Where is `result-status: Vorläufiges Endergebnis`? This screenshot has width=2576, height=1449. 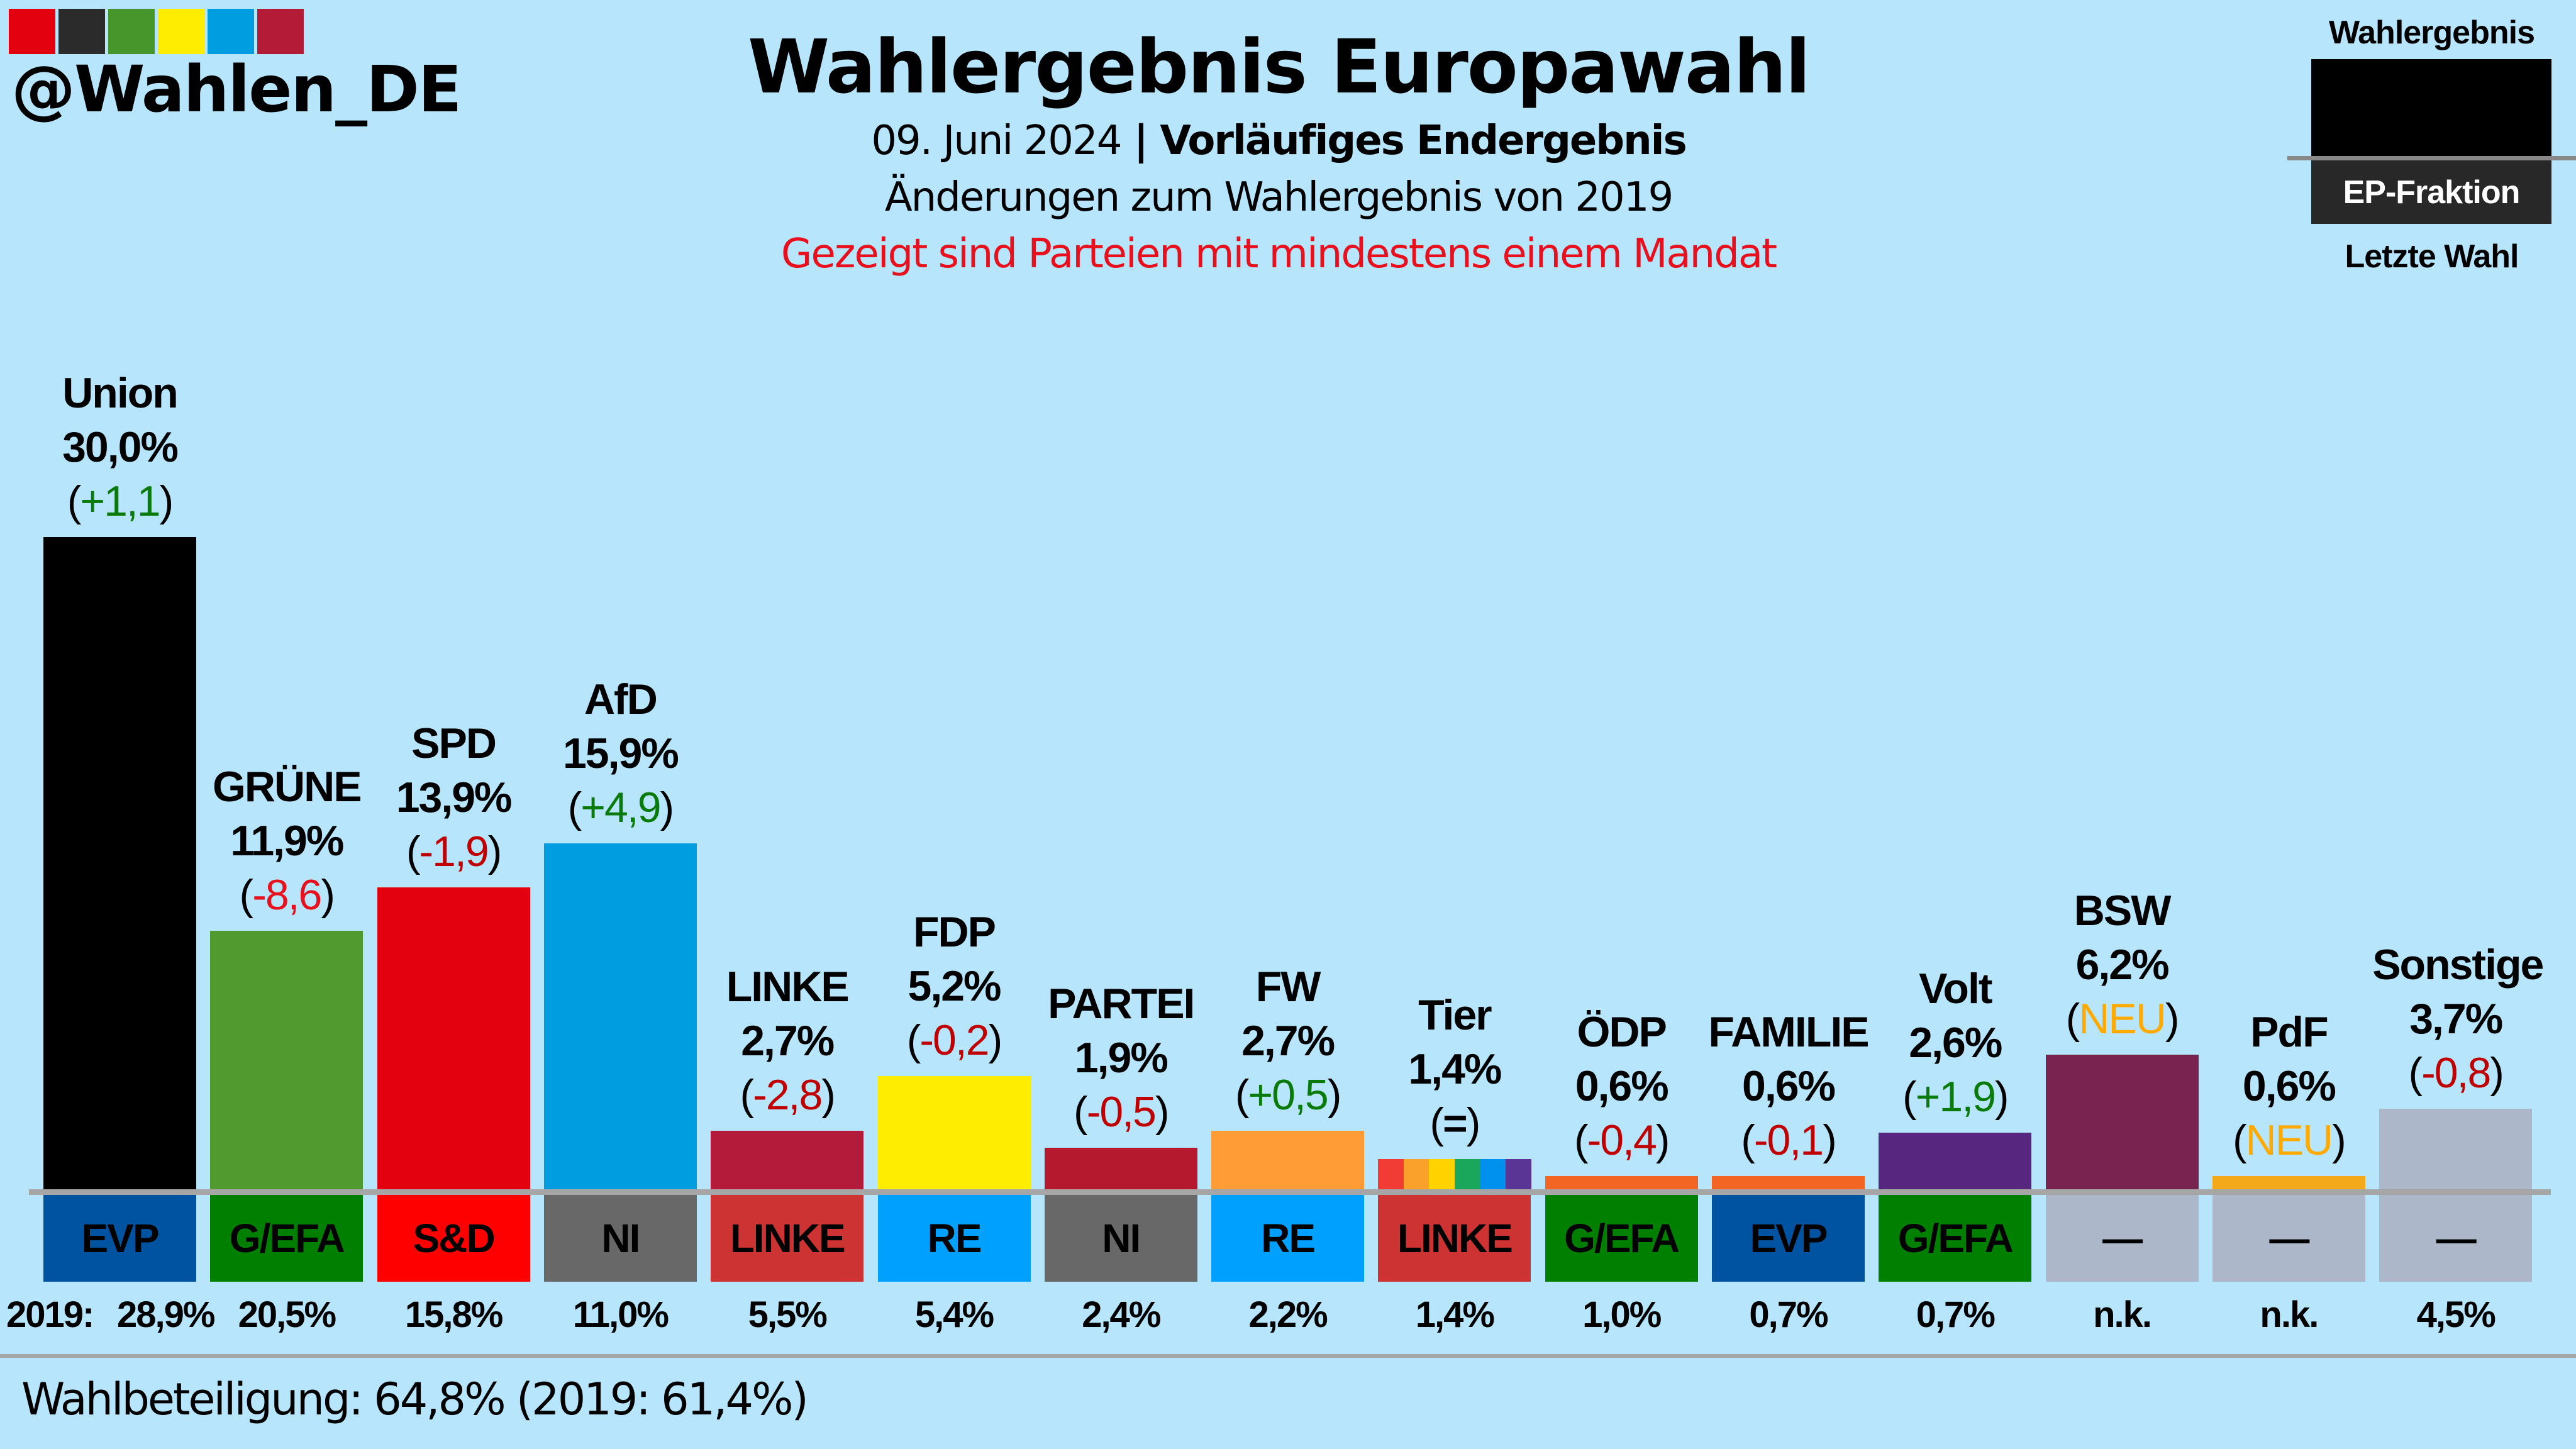 result-status: Vorläufiges Endergebnis is located at coordinates (1423, 141).